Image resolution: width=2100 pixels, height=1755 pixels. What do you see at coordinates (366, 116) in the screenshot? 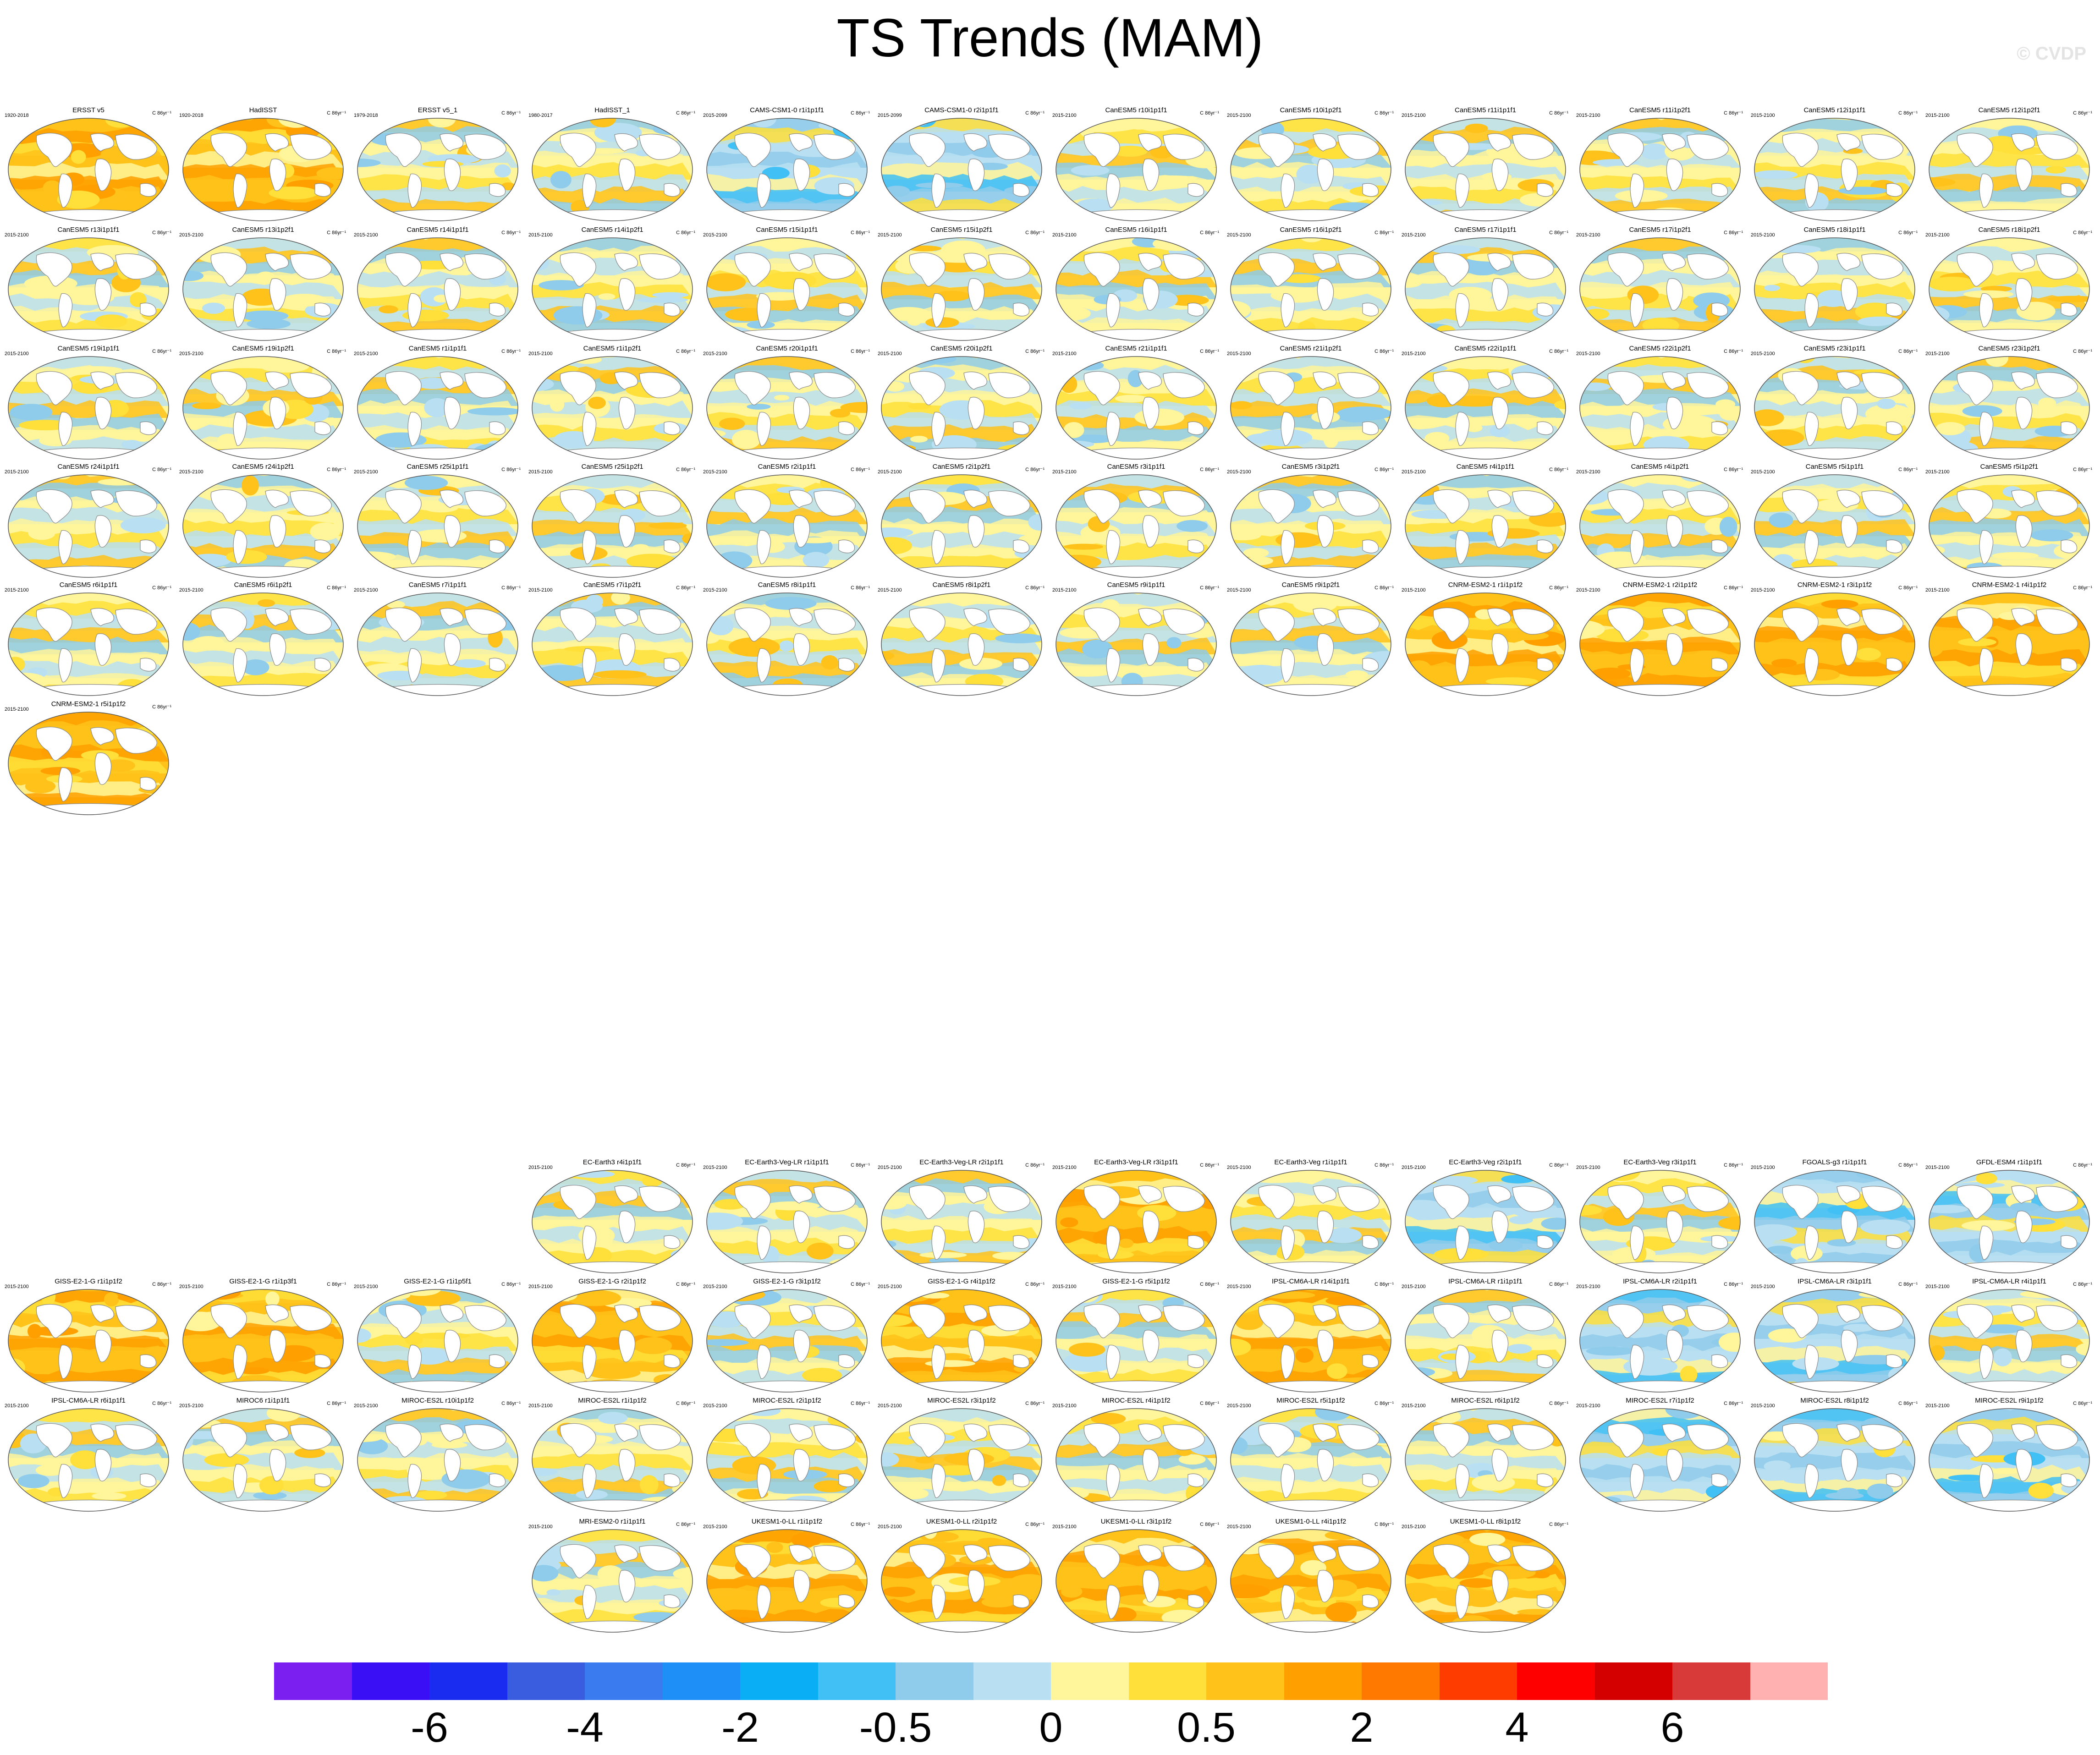
I see `panel-years: 1979-2018` at bounding box center [366, 116].